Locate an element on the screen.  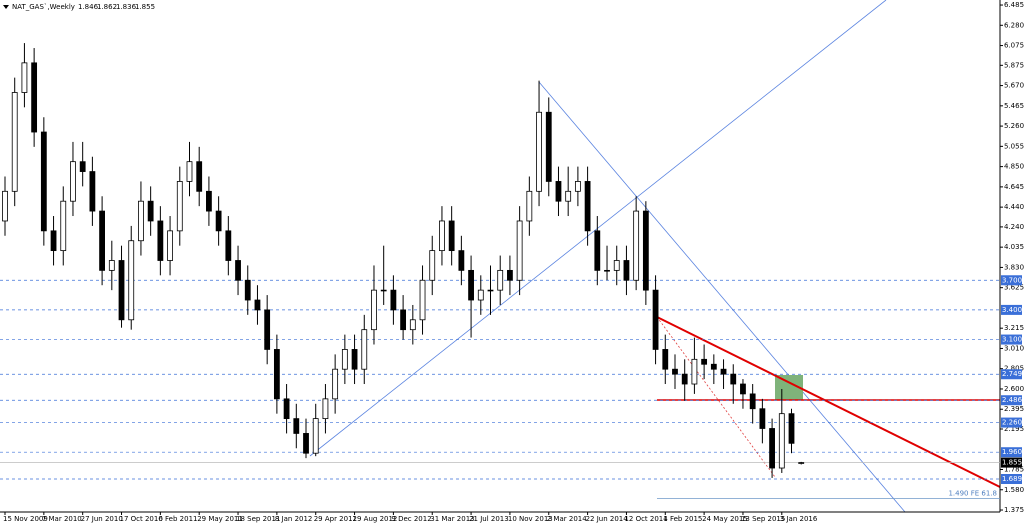
y-tick-label: 1.785 is located at coordinates (1014, 470).